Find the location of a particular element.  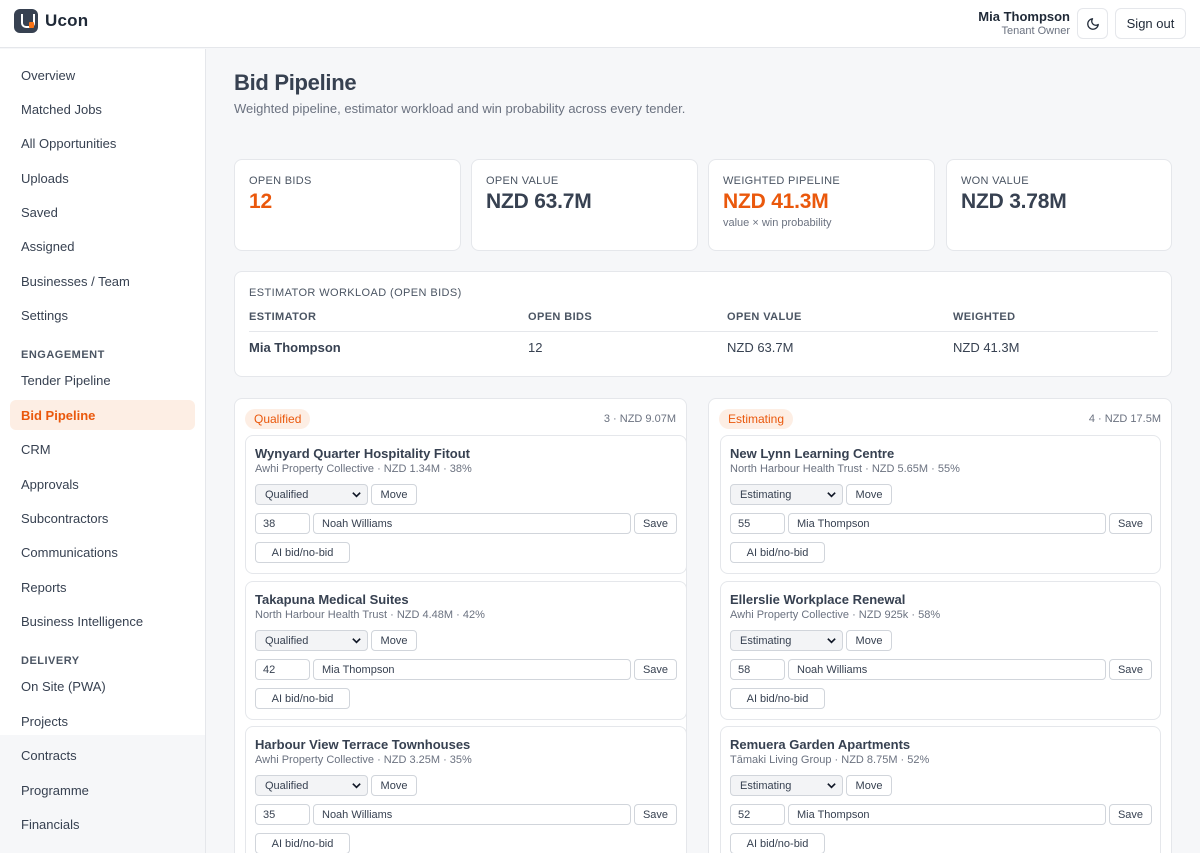

sidebar-item-projects: Projects is located at coordinates (44, 721).